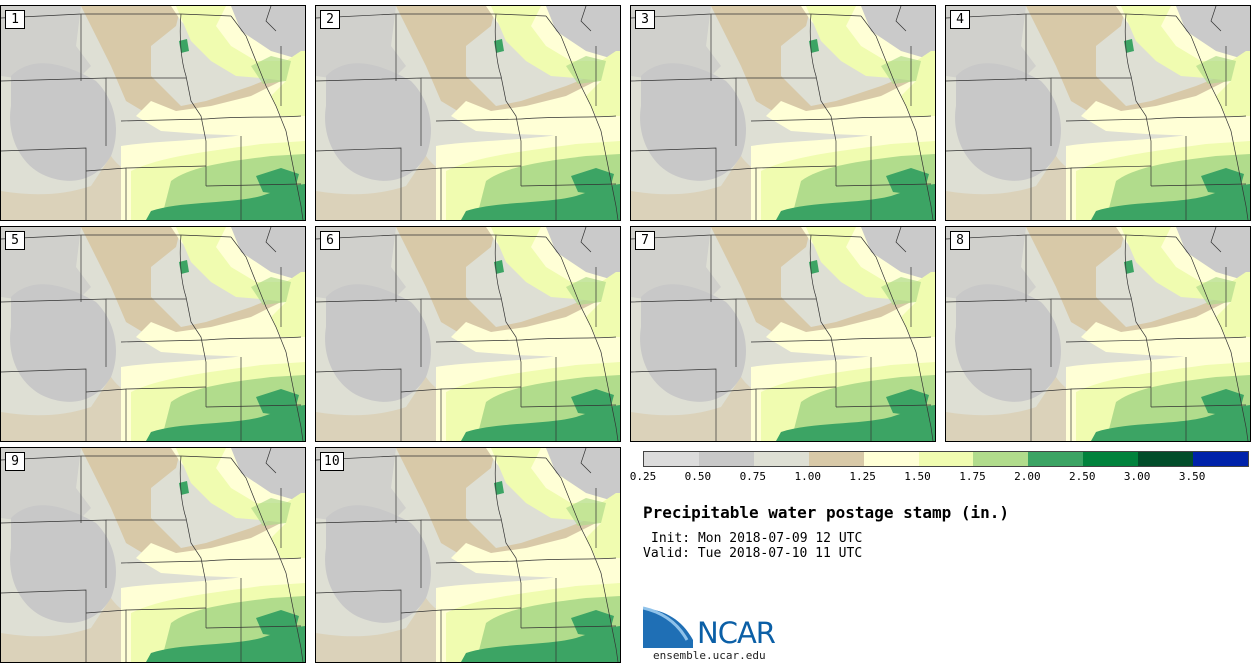 The width and height of the screenshot is (1260, 663). I want to click on legend-tick-label: 1.25, so click(862, 476).